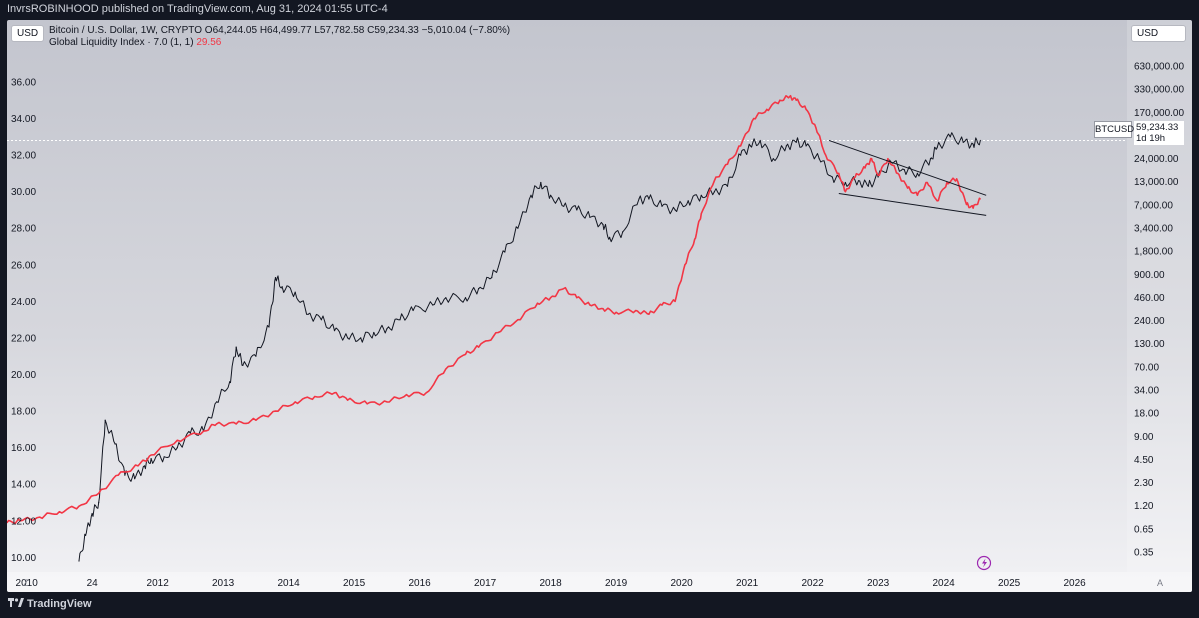 The width and height of the screenshot is (1199, 618). Describe the element at coordinates (1157, 127) in the screenshot. I see `last-price-value: 59,234.33` at that location.